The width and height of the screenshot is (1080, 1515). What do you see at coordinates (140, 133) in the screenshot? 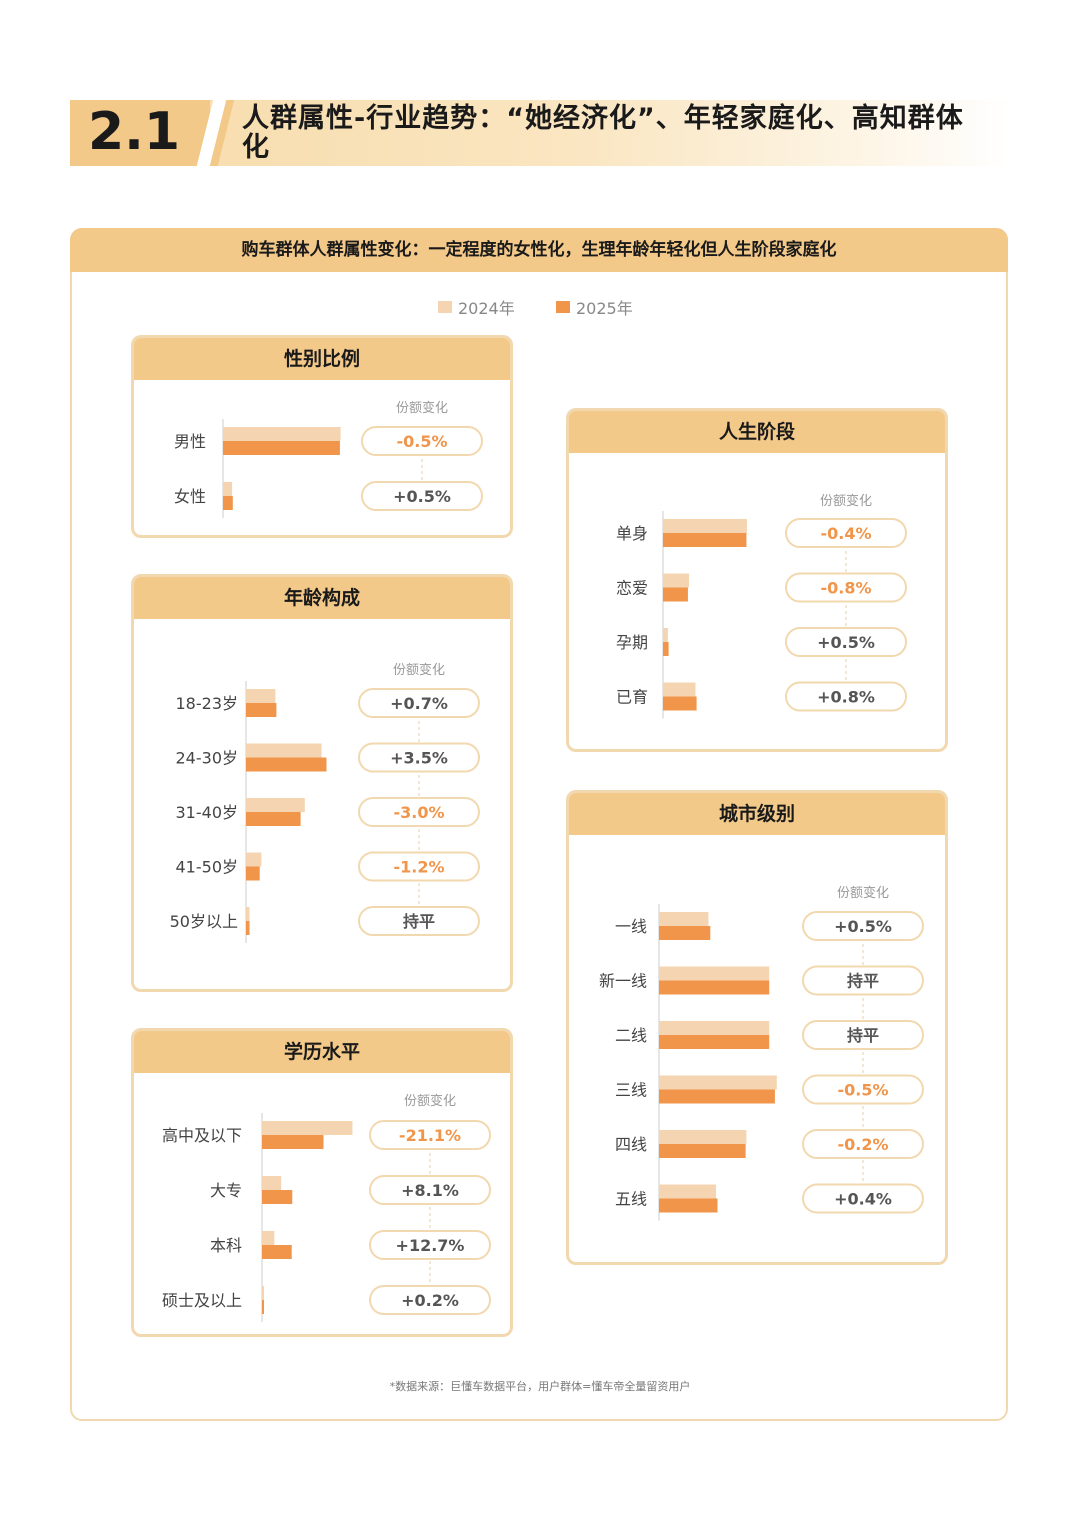
I see `section-number-background` at bounding box center [140, 133].